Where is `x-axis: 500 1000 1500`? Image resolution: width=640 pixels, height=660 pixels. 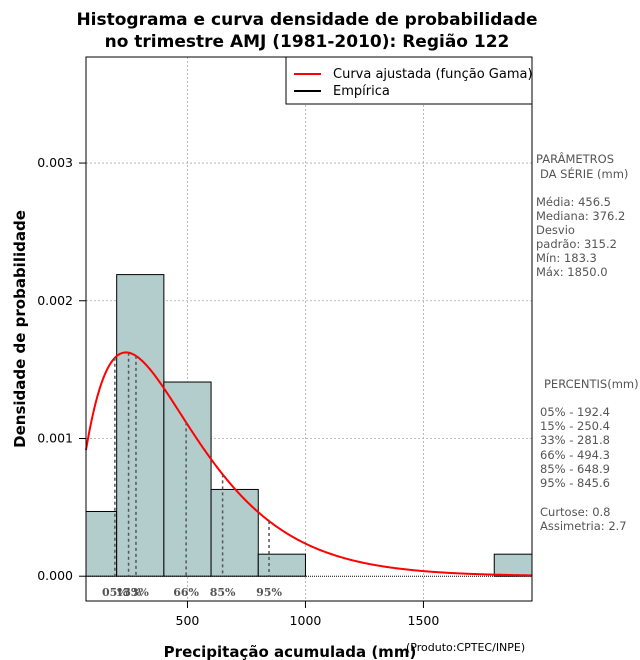
x-axis: 500 1000 1500 is located at coordinates (308, 614).